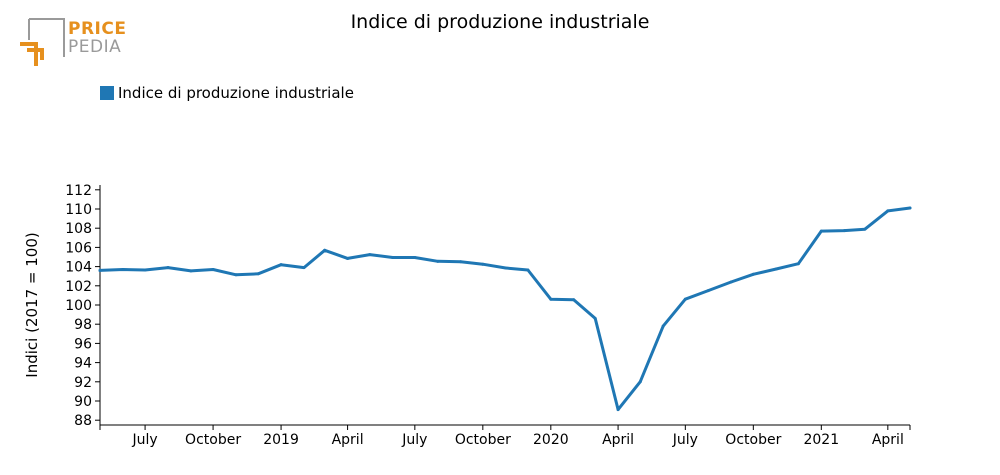  I want to click on y-axis-label: Indici (2017 = 100), so click(32, 304).